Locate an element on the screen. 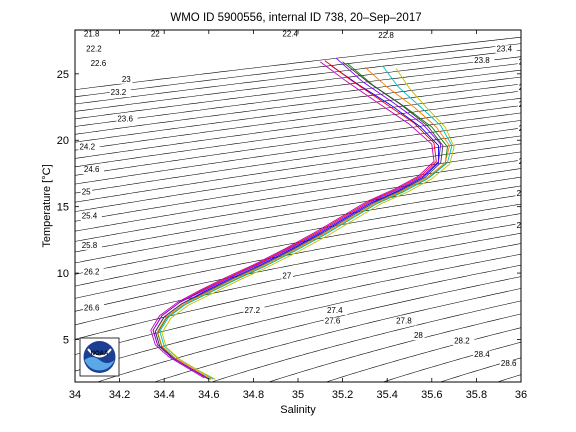  y-axis-label: Temperature [°C] is located at coordinates (47, 205).